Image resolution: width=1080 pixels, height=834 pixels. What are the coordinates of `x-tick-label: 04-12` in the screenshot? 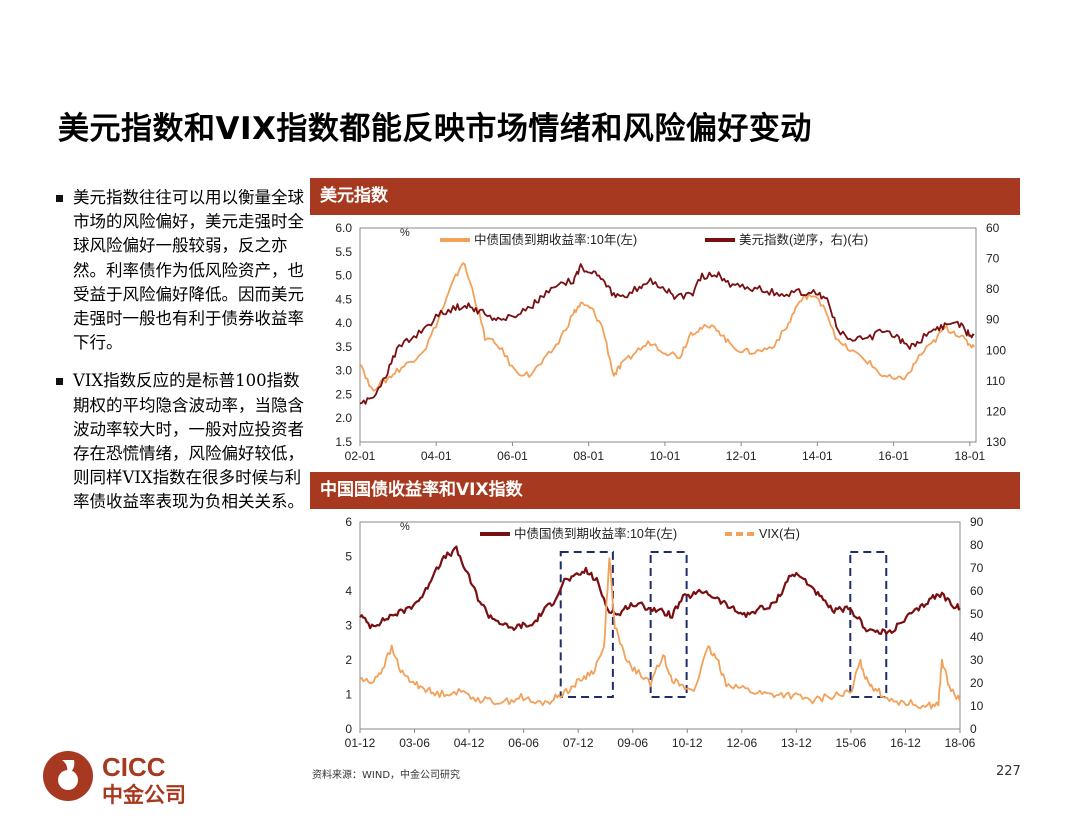 It's located at (469, 743).